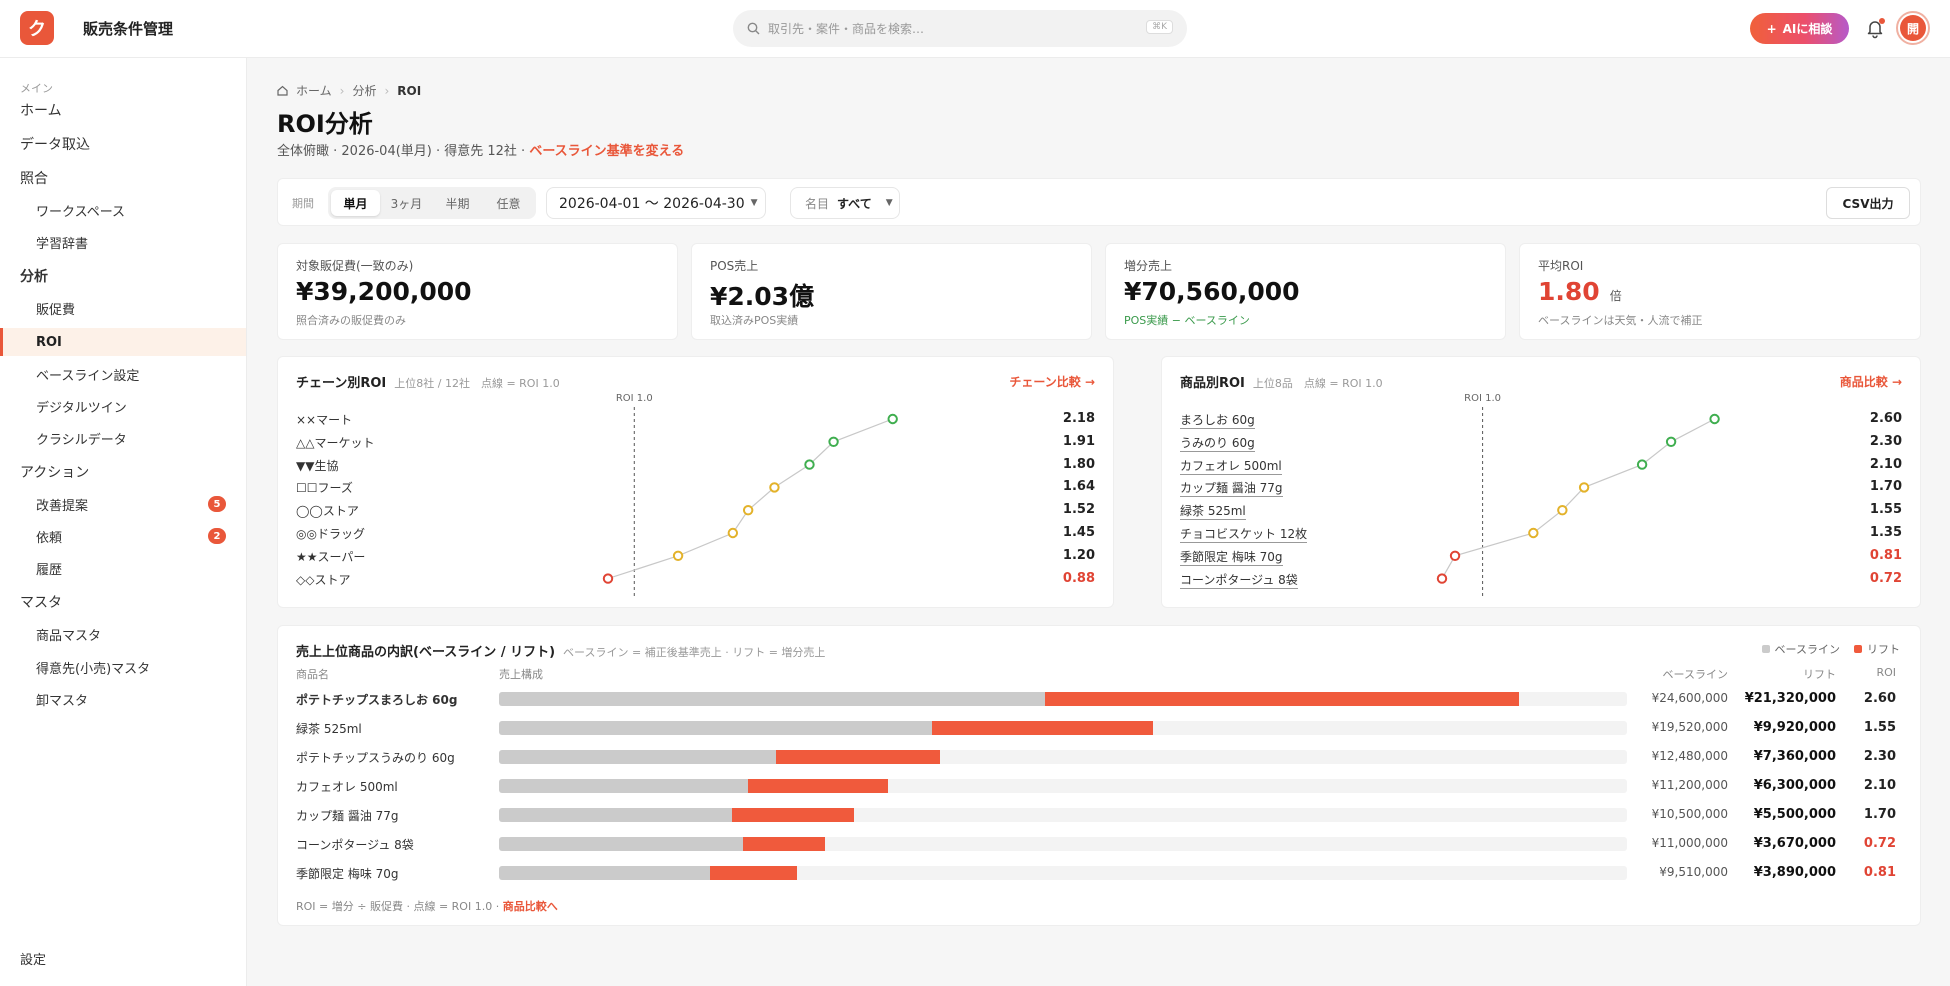 Image resolution: width=1950 pixels, height=986 pixels. I want to click on chain_roi-row-value: 1.91, so click(1078, 441).